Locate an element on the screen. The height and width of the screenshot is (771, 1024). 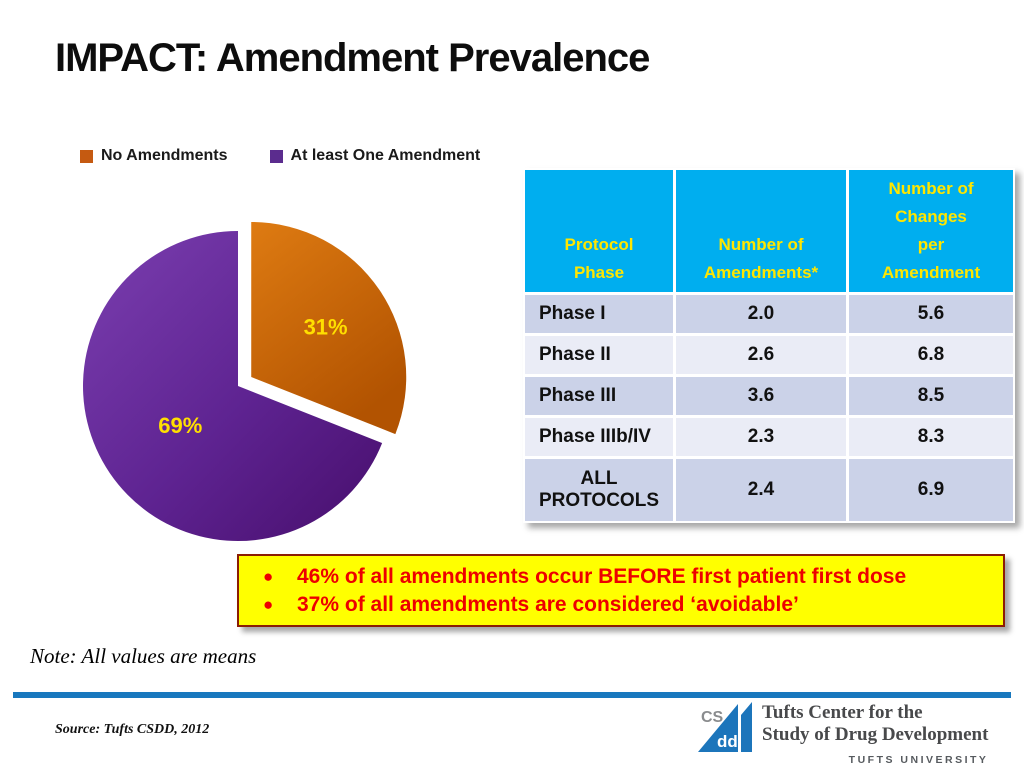
table-cell-amendments: 2.0 is located at coordinates (761, 314).